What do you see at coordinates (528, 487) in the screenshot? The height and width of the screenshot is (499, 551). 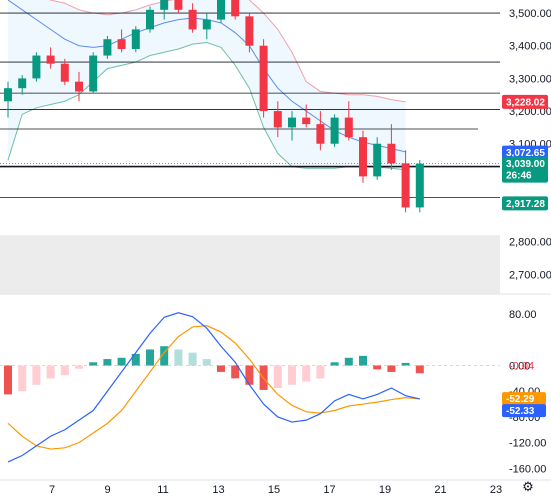 I see `gear-icon: ⚙` at bounding box center [528, 487].